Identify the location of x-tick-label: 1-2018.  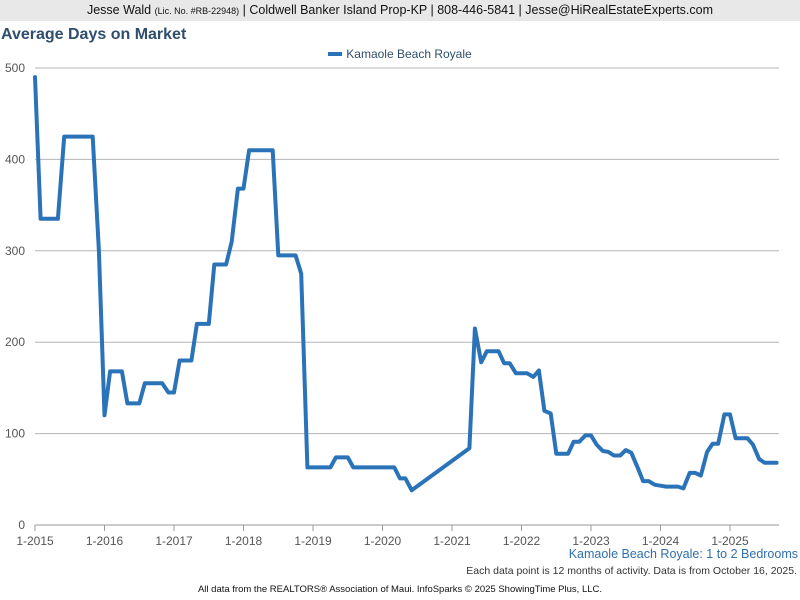
(244, 541).